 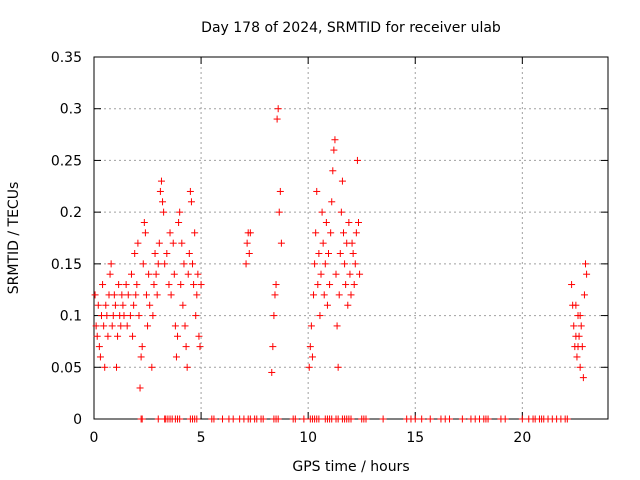 I want to click on x-tick-label: 5, so click(x=201, y=438).